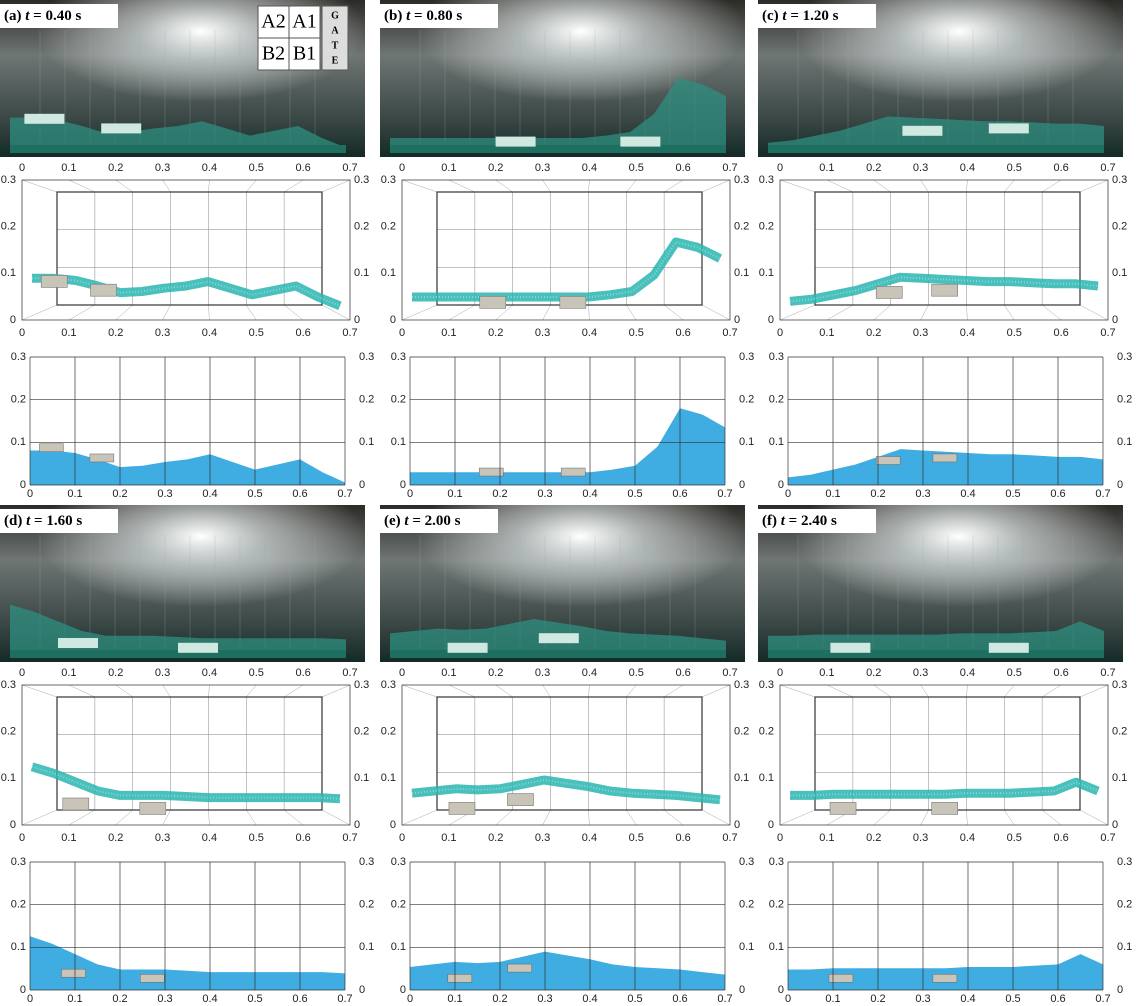 The image size is (1136, 1006). I want to click on panel-prefix: (e), so click(392, 521).